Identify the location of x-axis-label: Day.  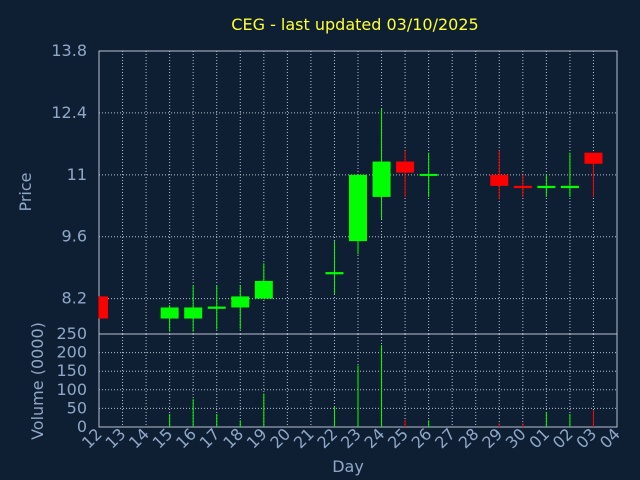
(348, 466).